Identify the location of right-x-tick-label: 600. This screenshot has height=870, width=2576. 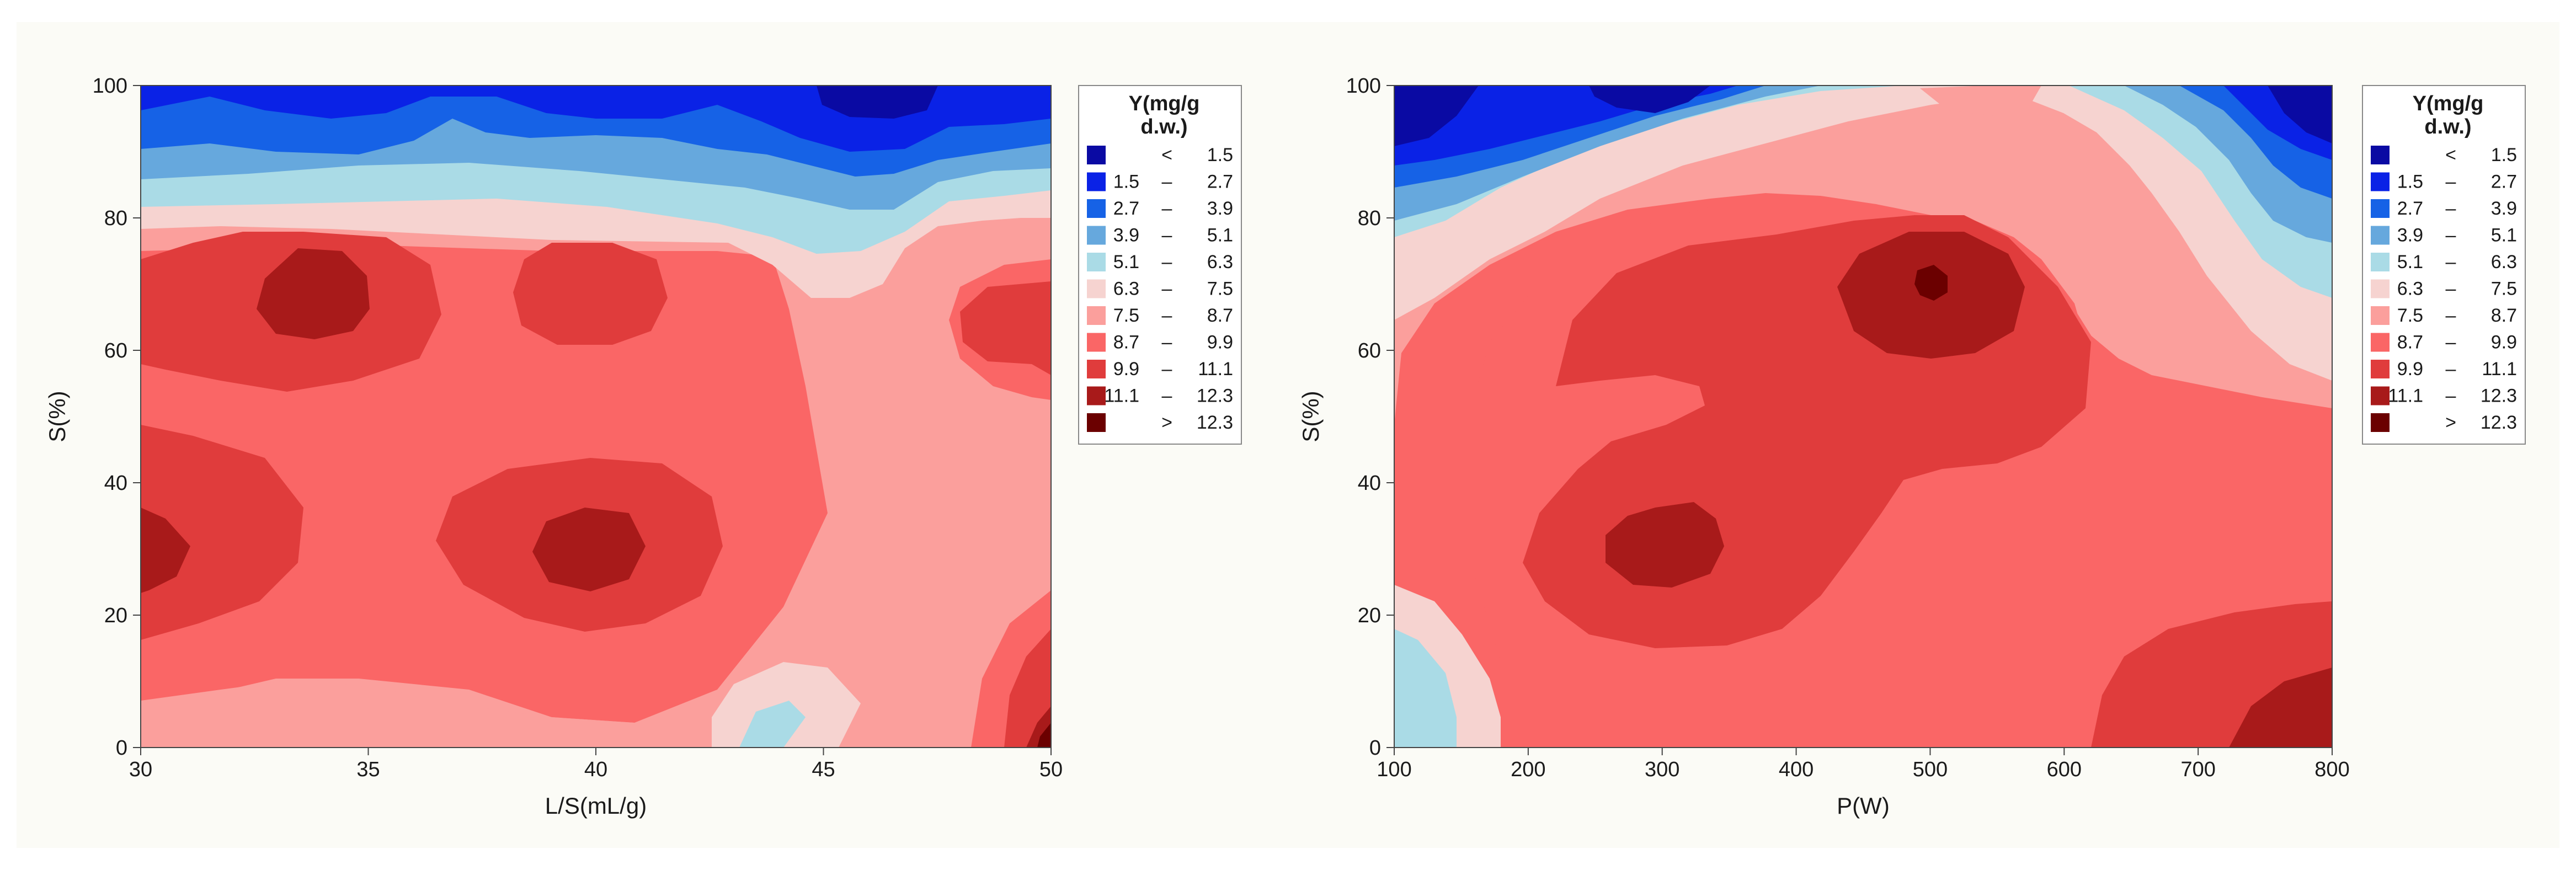
(2064, 770).